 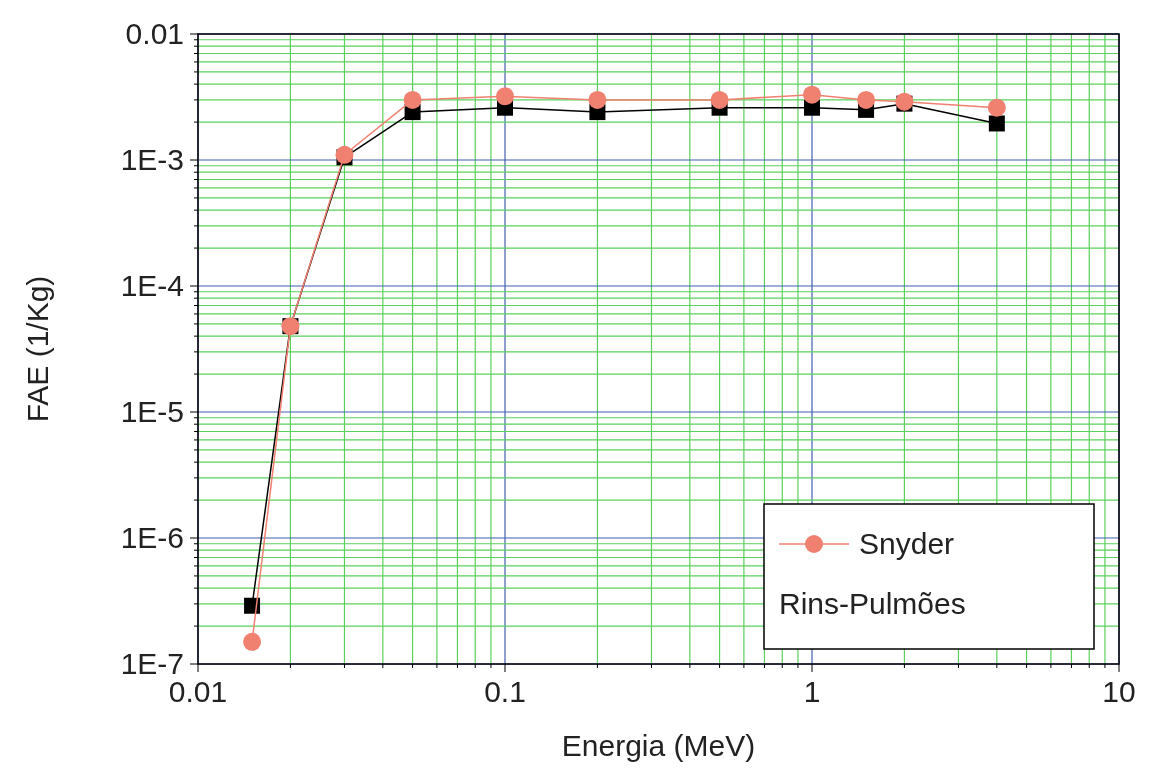 What do you see at coordinates (152, 159) in the screenshot?
I see `y-tick-label: 1E-3` at bounding box center [152, 159].